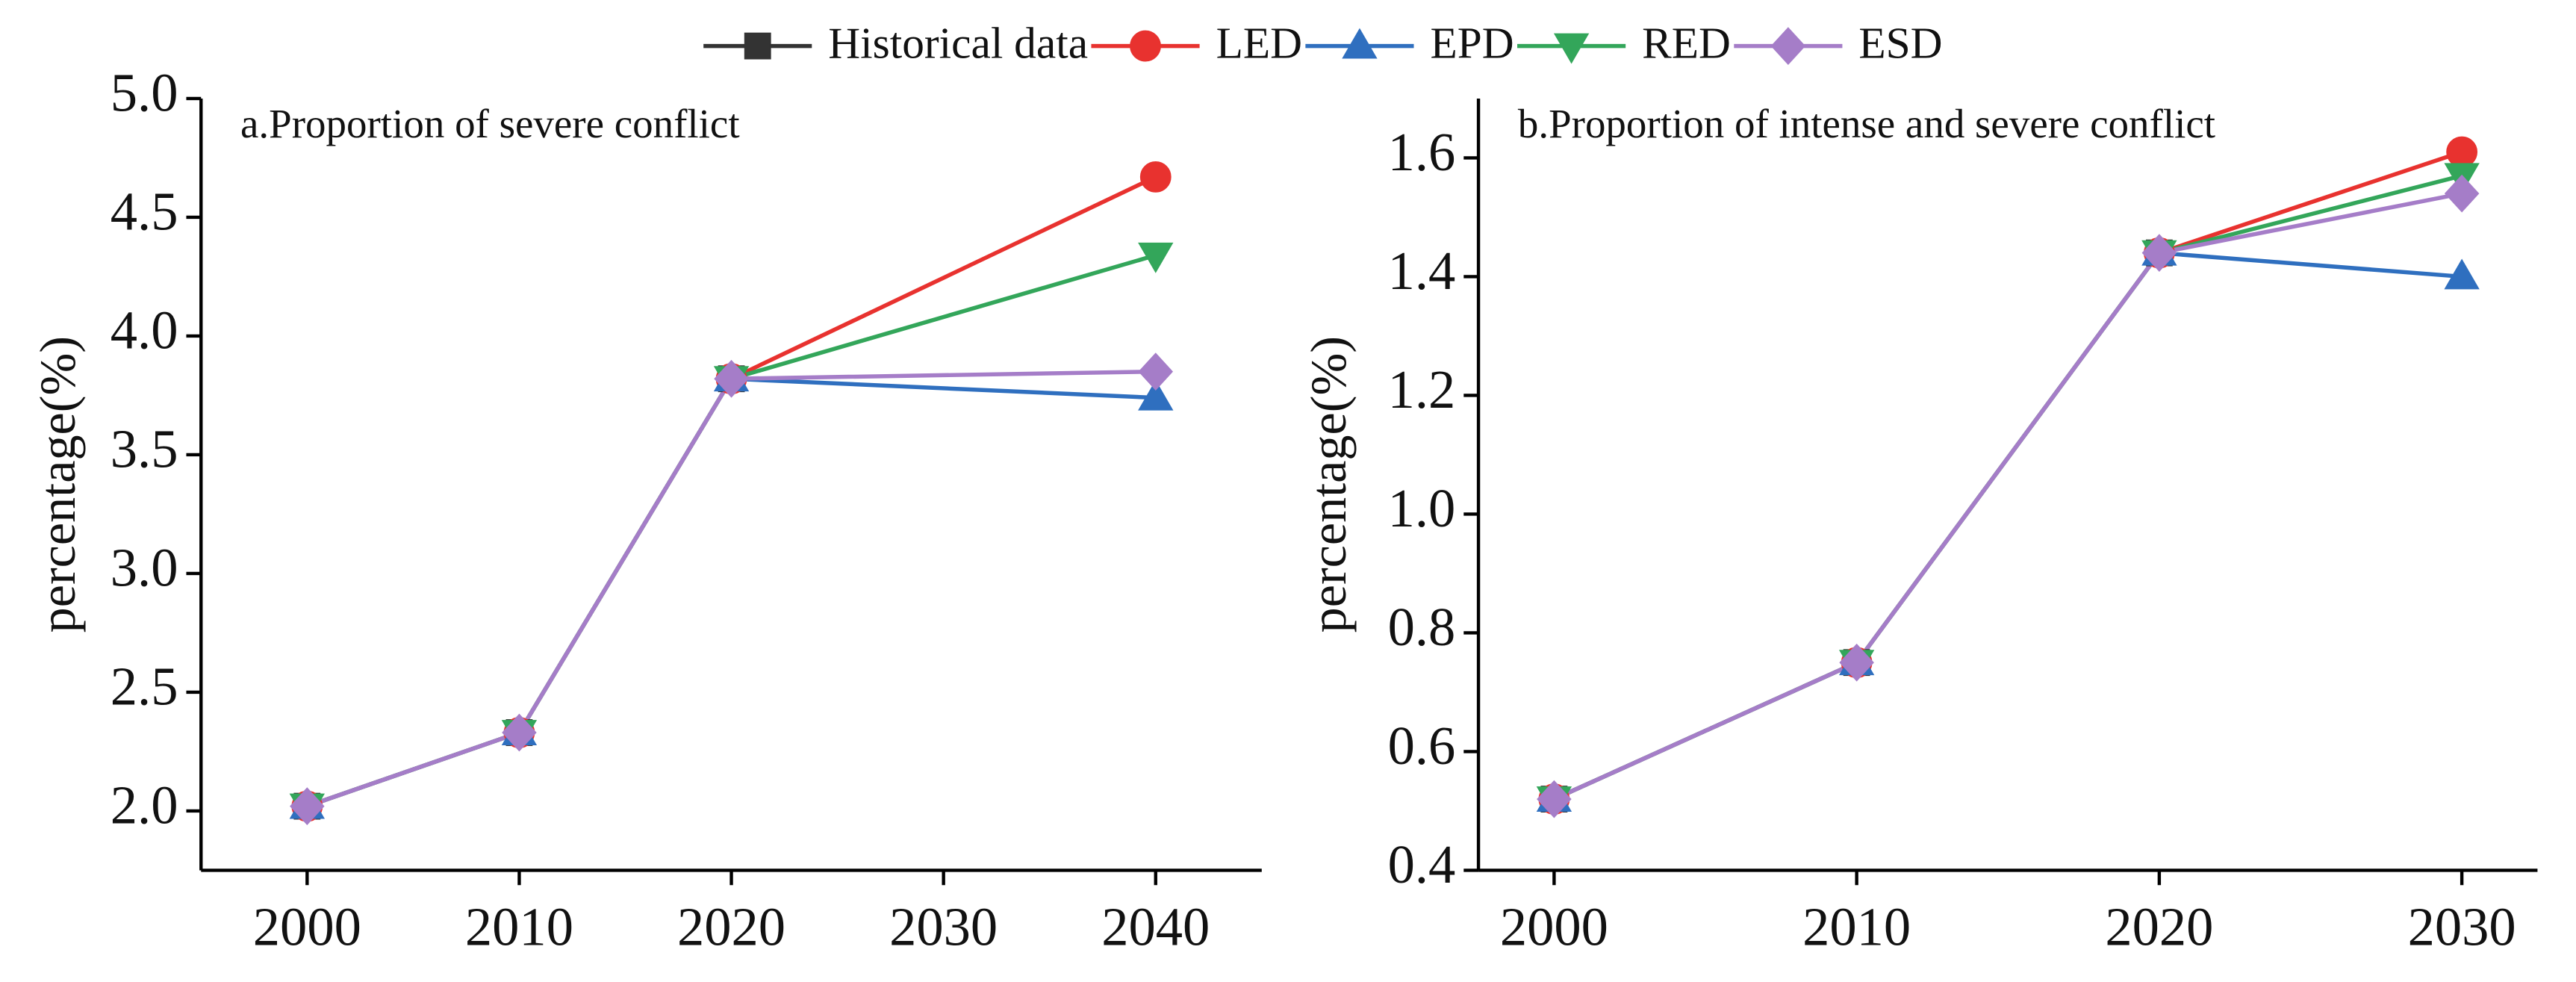  Describe the element at coordinates (144, 212) in the screenshot. I see `y-tick-label: 4.5` at that location.